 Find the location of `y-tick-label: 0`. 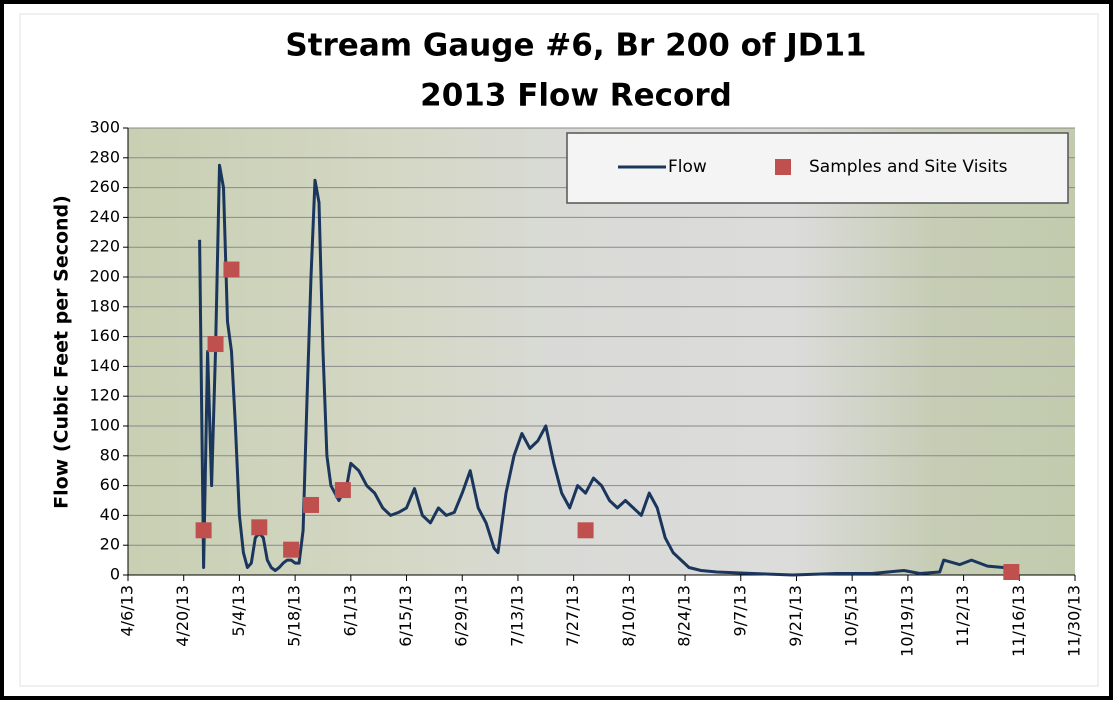

y-tick-label: 0 is located at coordinates (115, 574).